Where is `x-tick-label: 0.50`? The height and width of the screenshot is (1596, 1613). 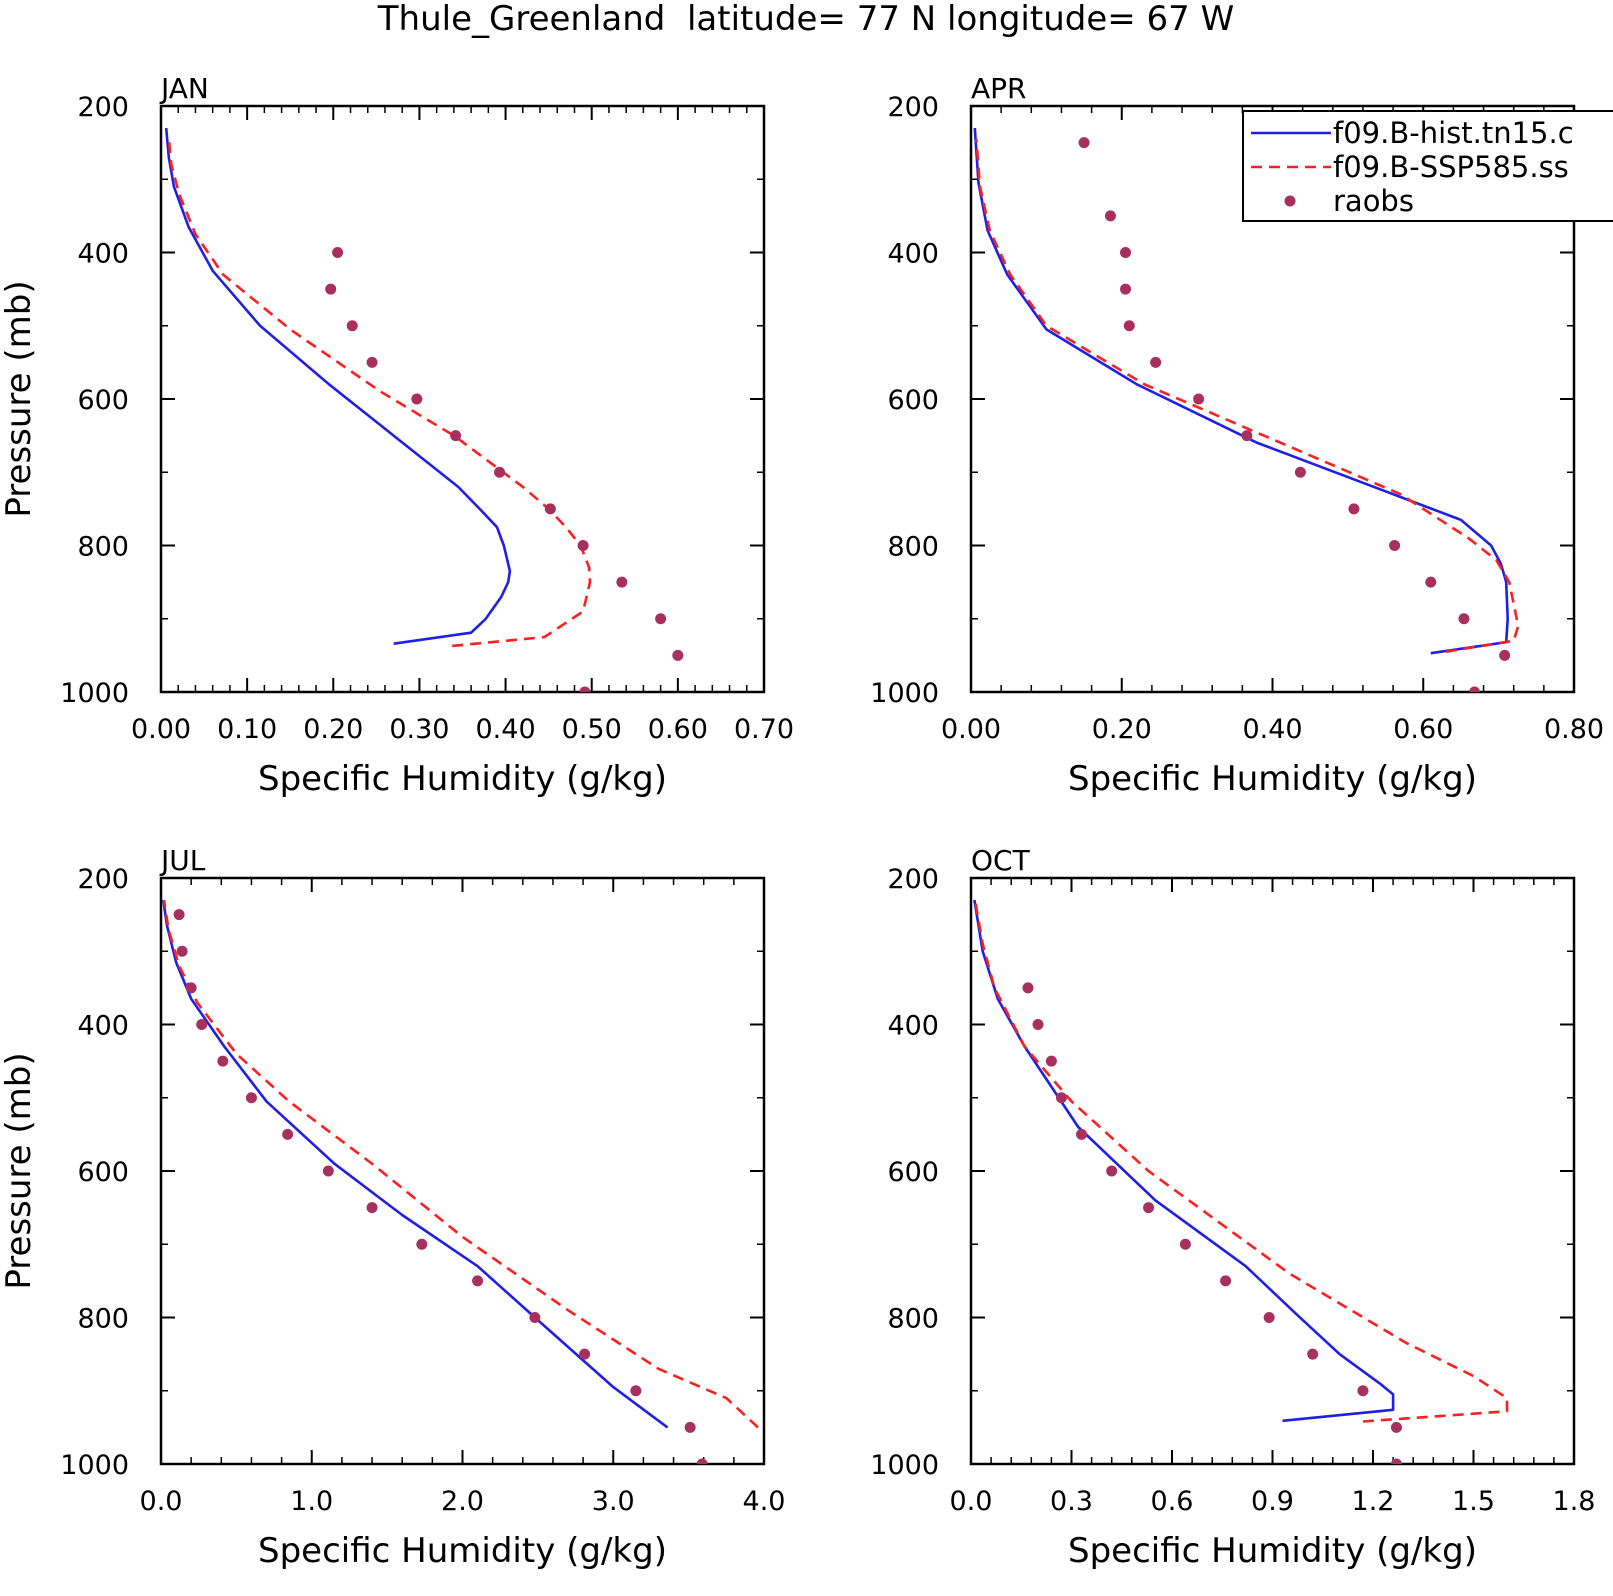
x-tick-label: 0.50 is located at coordinates (592, 729).